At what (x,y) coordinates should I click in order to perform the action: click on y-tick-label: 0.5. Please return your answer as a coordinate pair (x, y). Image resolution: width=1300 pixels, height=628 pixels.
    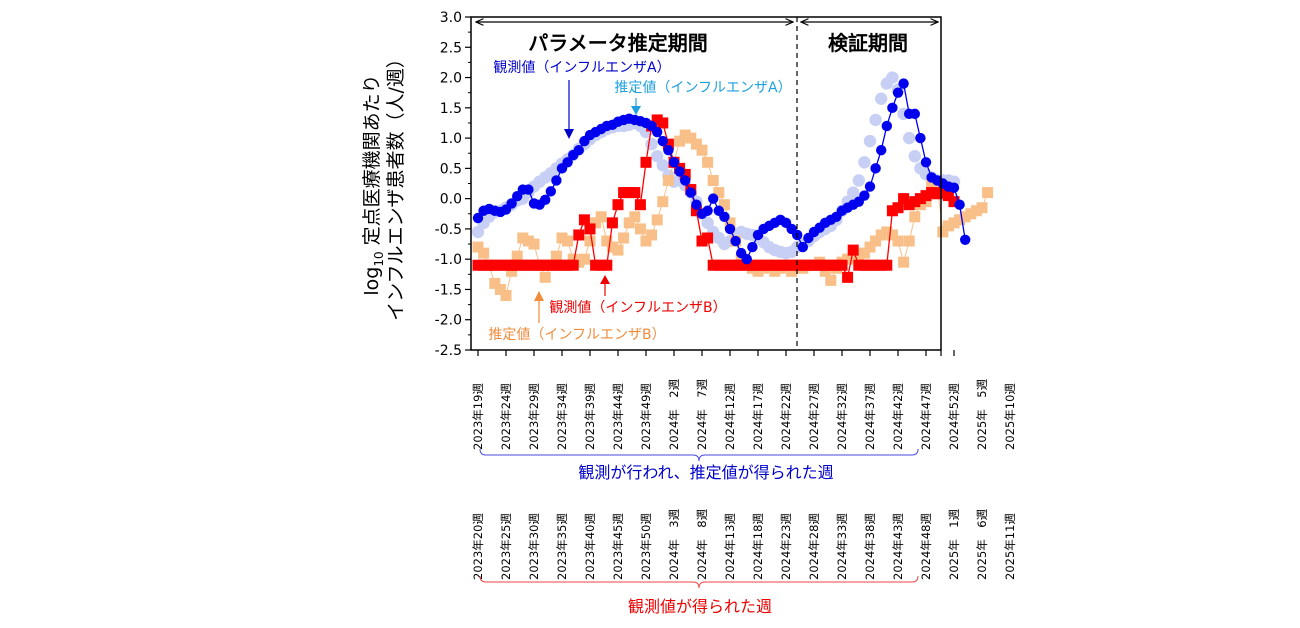
    Looking at the image, I should click on (451, 169).